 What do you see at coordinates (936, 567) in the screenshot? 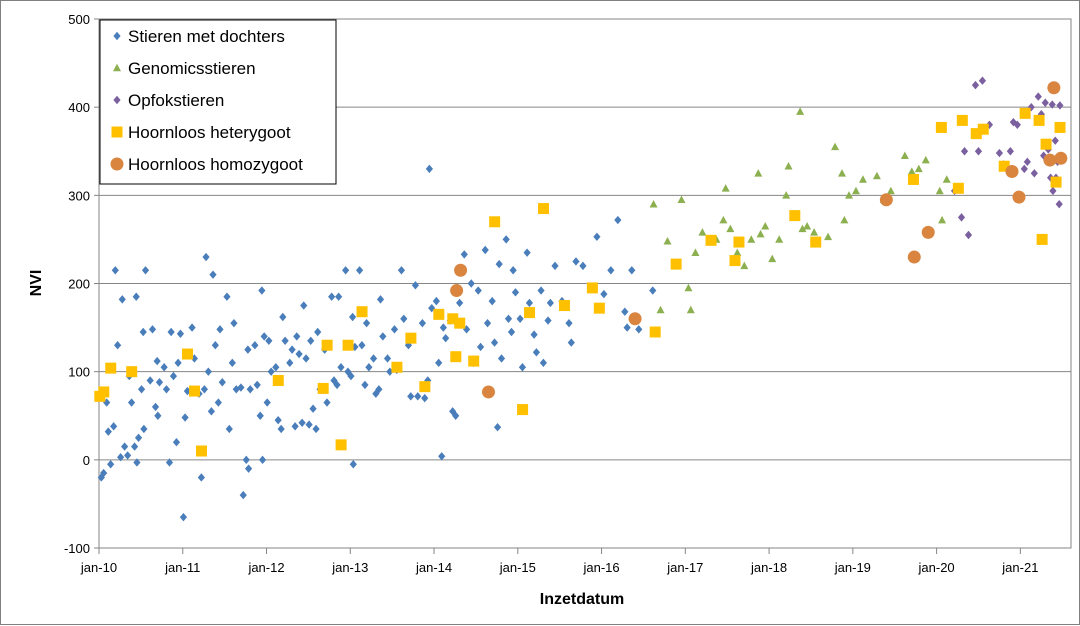
I see `x-tick-label: jan-20` at bounding box center [936, 567].